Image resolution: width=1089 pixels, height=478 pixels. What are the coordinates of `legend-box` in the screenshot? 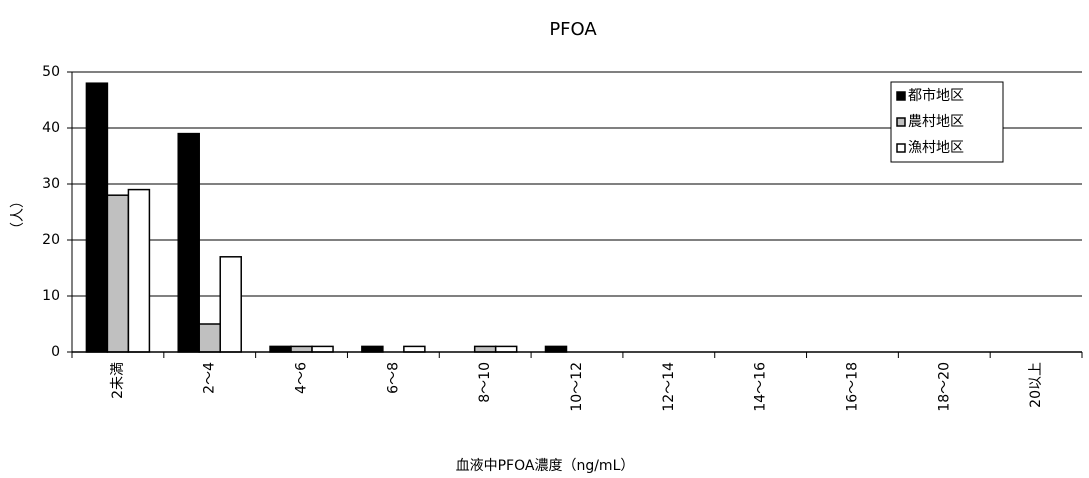 It's located at (947, 122).